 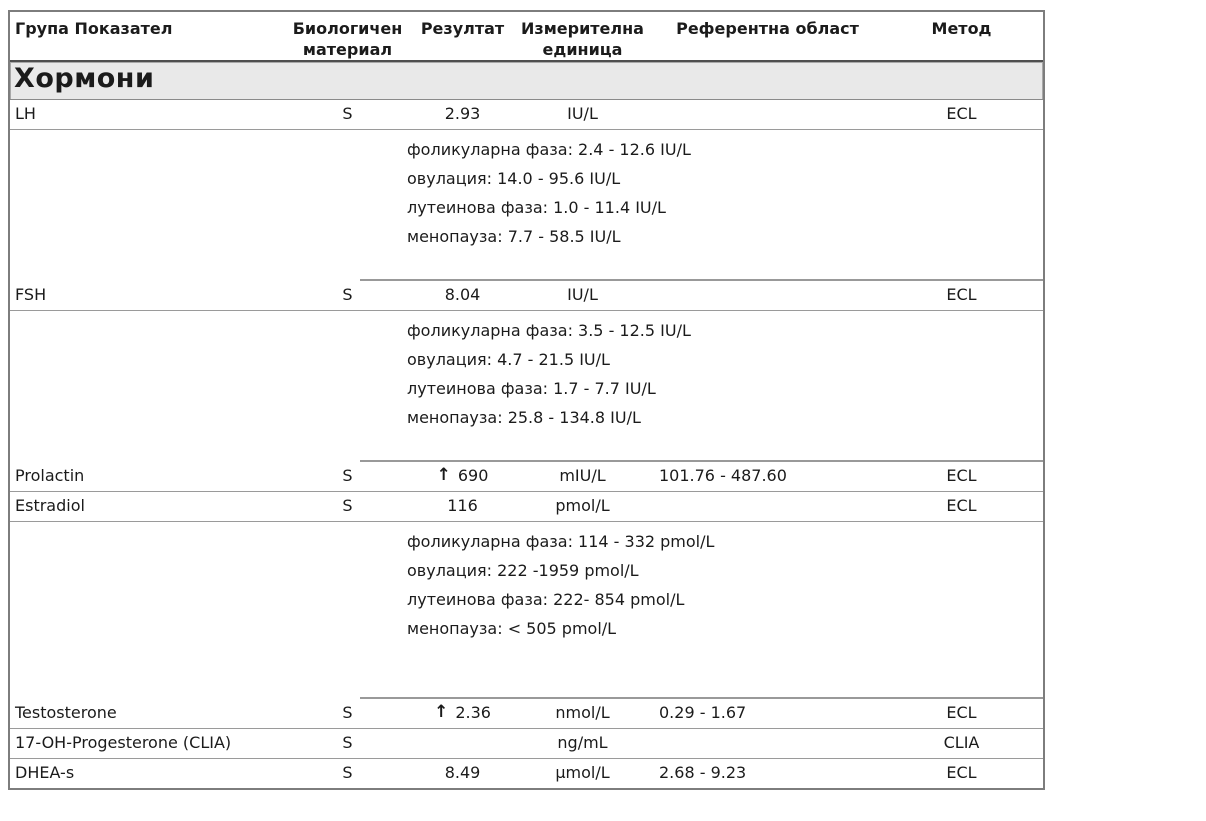 What do you see at coordinates (536, 207) in the screenshot?
I see `reference-line: лутеинова фаза: 1.0 - 11.4 IU/L` at bounding box center [536, 207].